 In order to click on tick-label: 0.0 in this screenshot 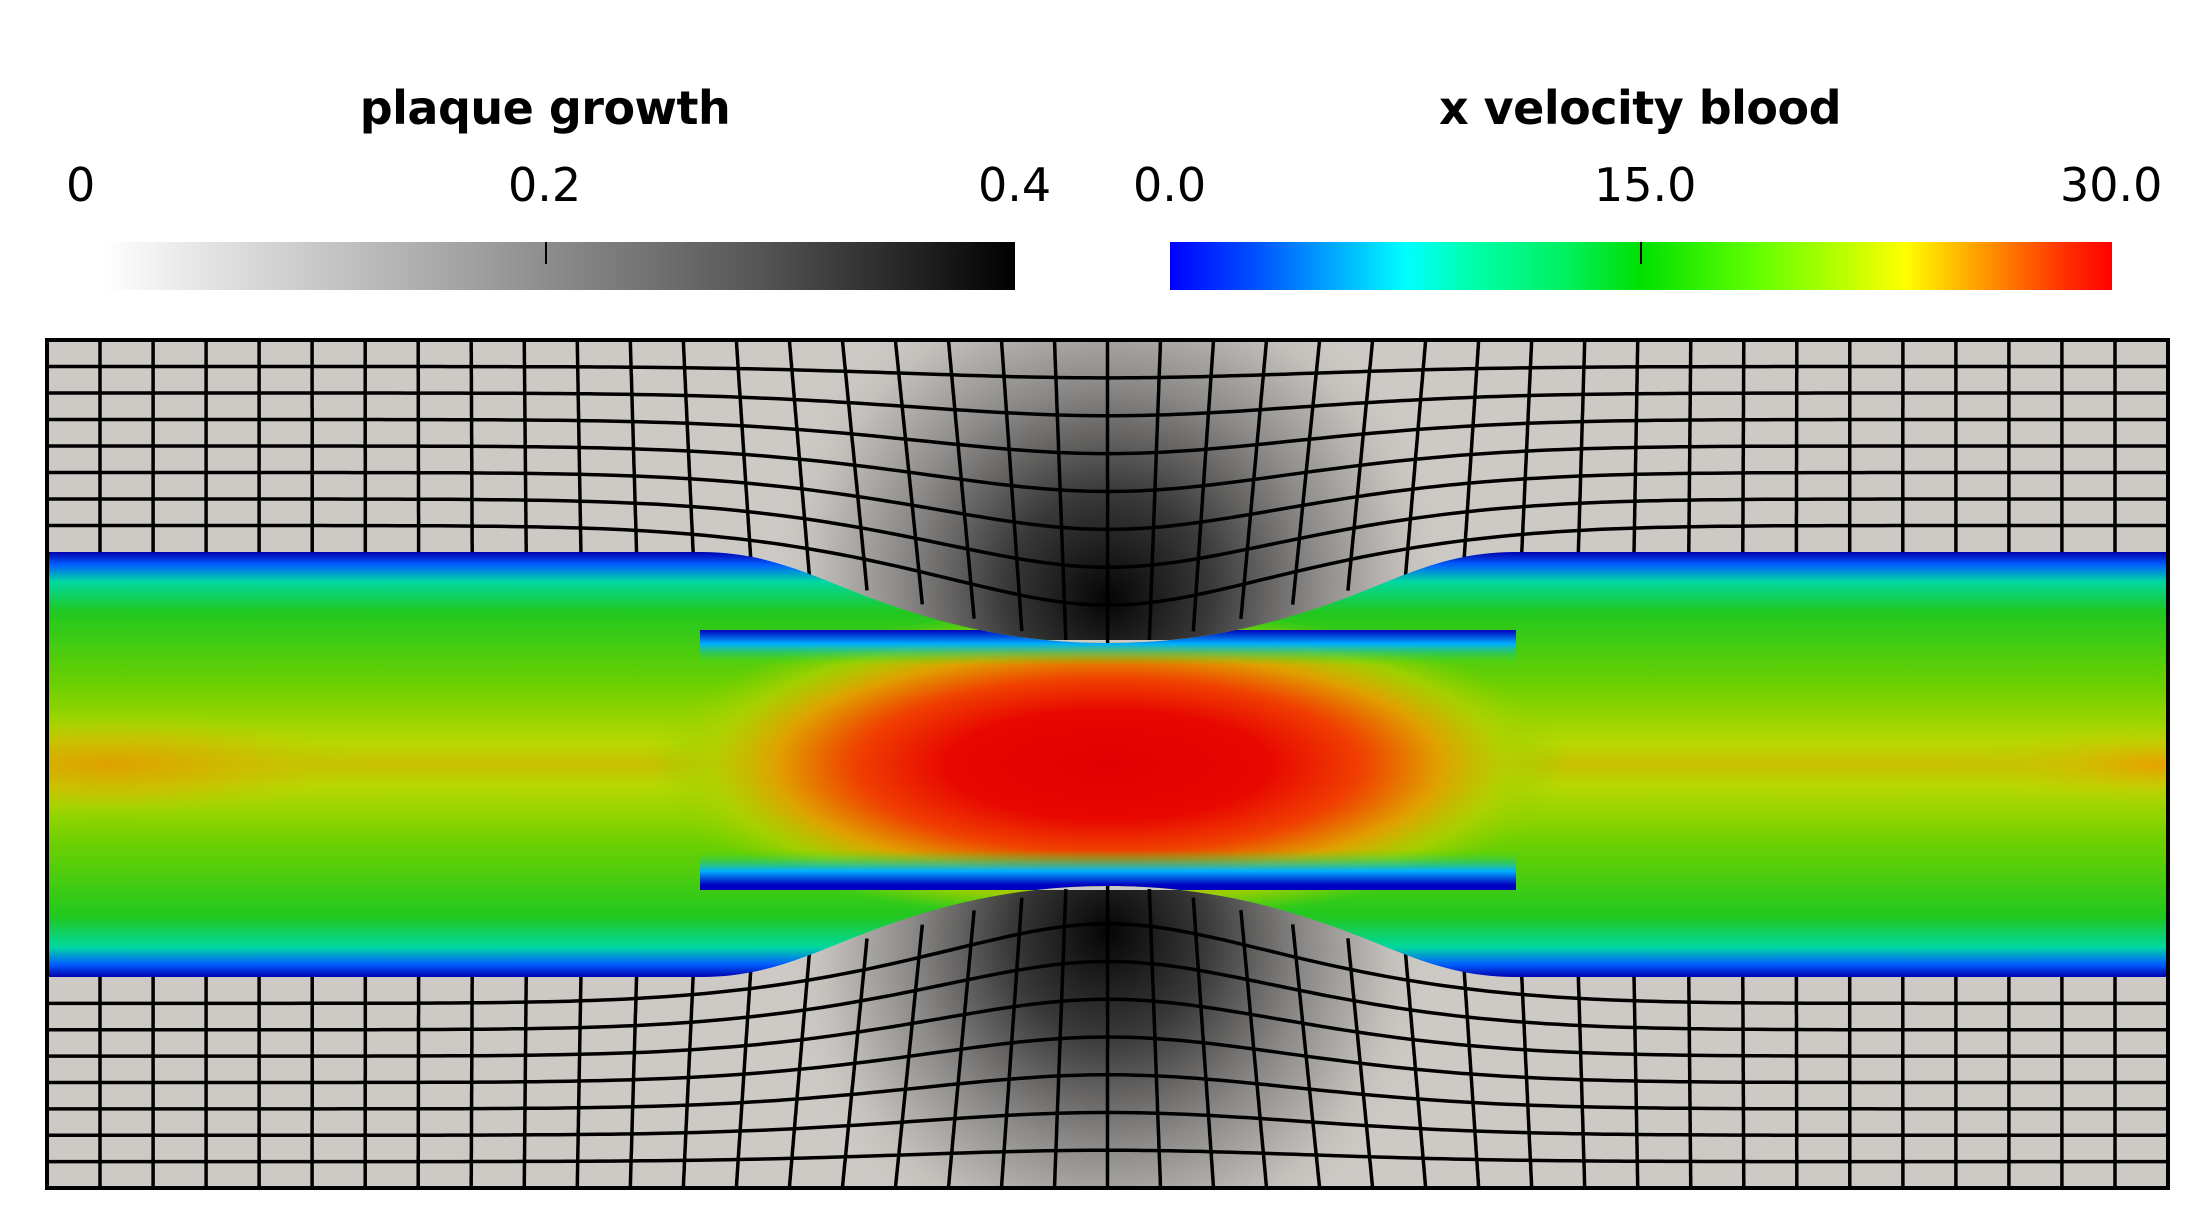, I will do `click(1170, 185)`.